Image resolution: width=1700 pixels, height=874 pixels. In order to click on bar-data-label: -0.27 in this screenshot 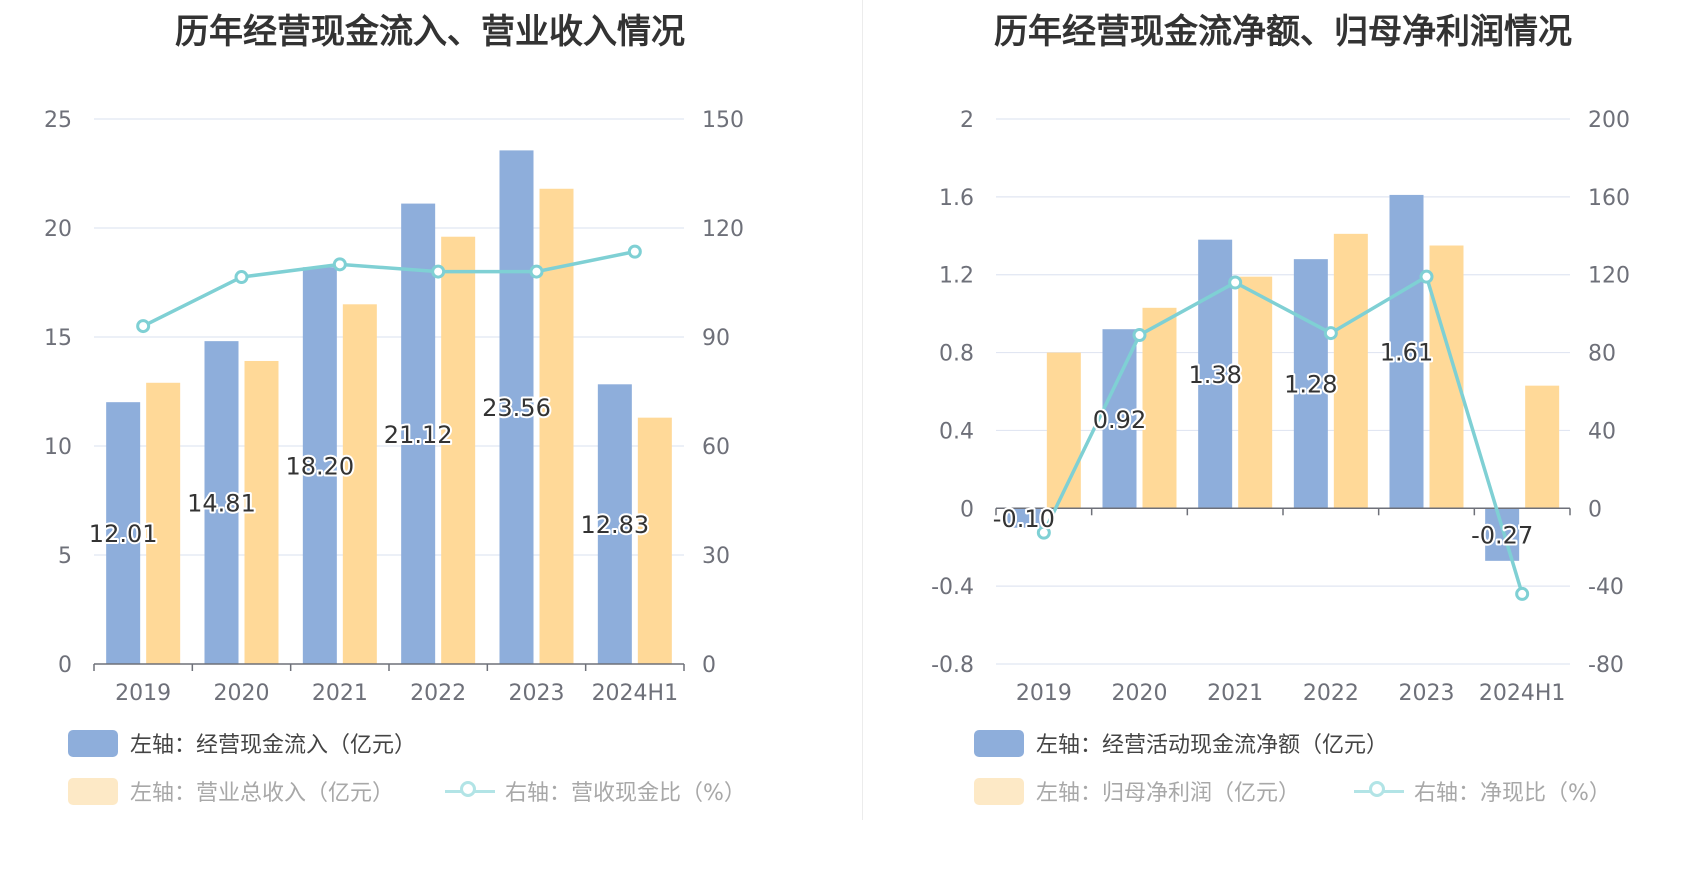, I will do `click(1502, 536)`.